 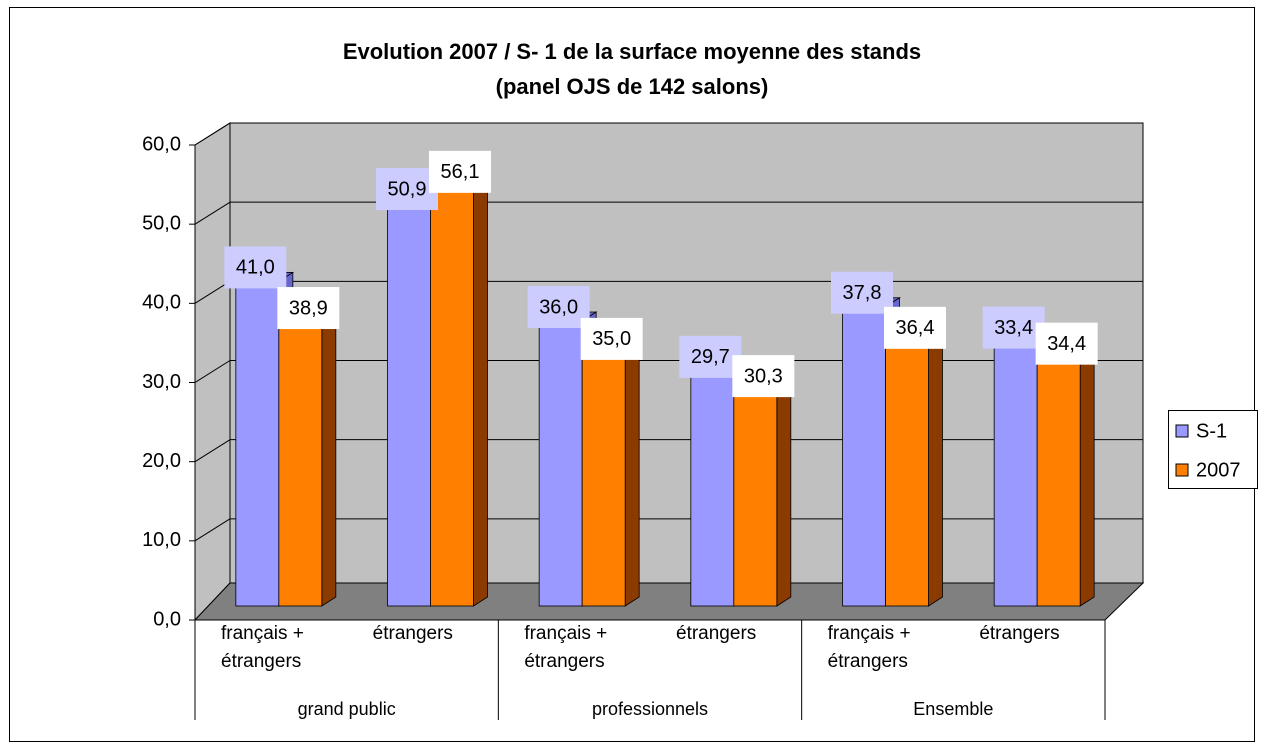 I want to click on y-tick-label: 30,0, so click(x=161, y=382).